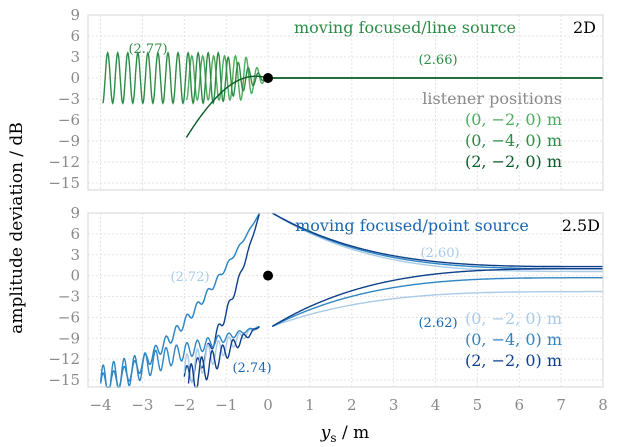 This screenshot has height=447, width=624. What do you see at coordinates (412, 225) in the screenshot?
I see `title-bottom: moving focused/point source` at bounding box center [412, 225].